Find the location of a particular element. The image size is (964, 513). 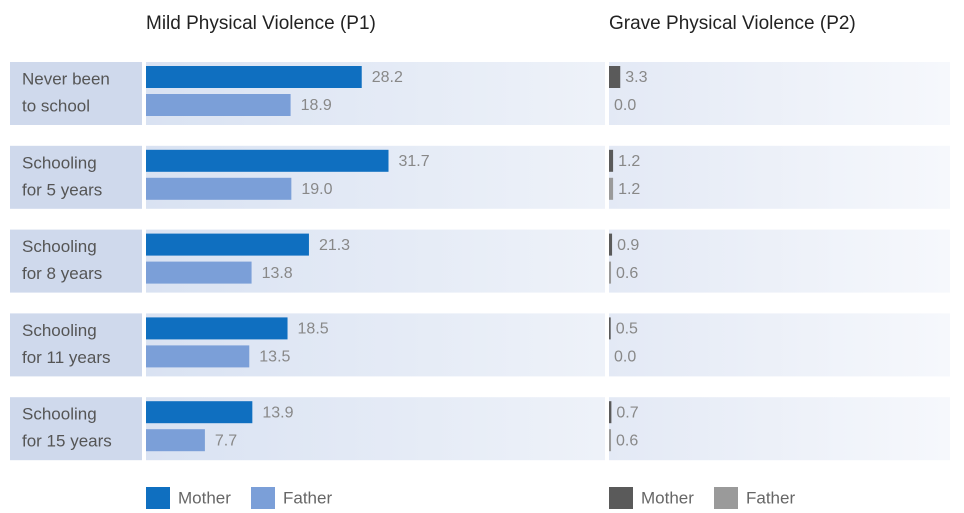

row-label: Never been is located at coordinates (66, 78).